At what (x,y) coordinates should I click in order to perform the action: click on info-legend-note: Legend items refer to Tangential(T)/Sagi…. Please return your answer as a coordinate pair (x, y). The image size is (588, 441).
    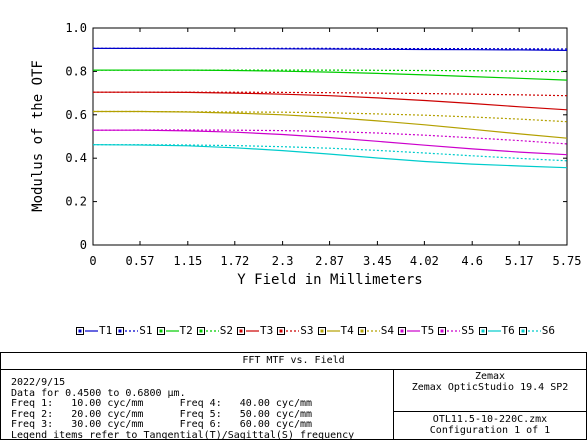
    Looking at the image, I should click on (183, 435).